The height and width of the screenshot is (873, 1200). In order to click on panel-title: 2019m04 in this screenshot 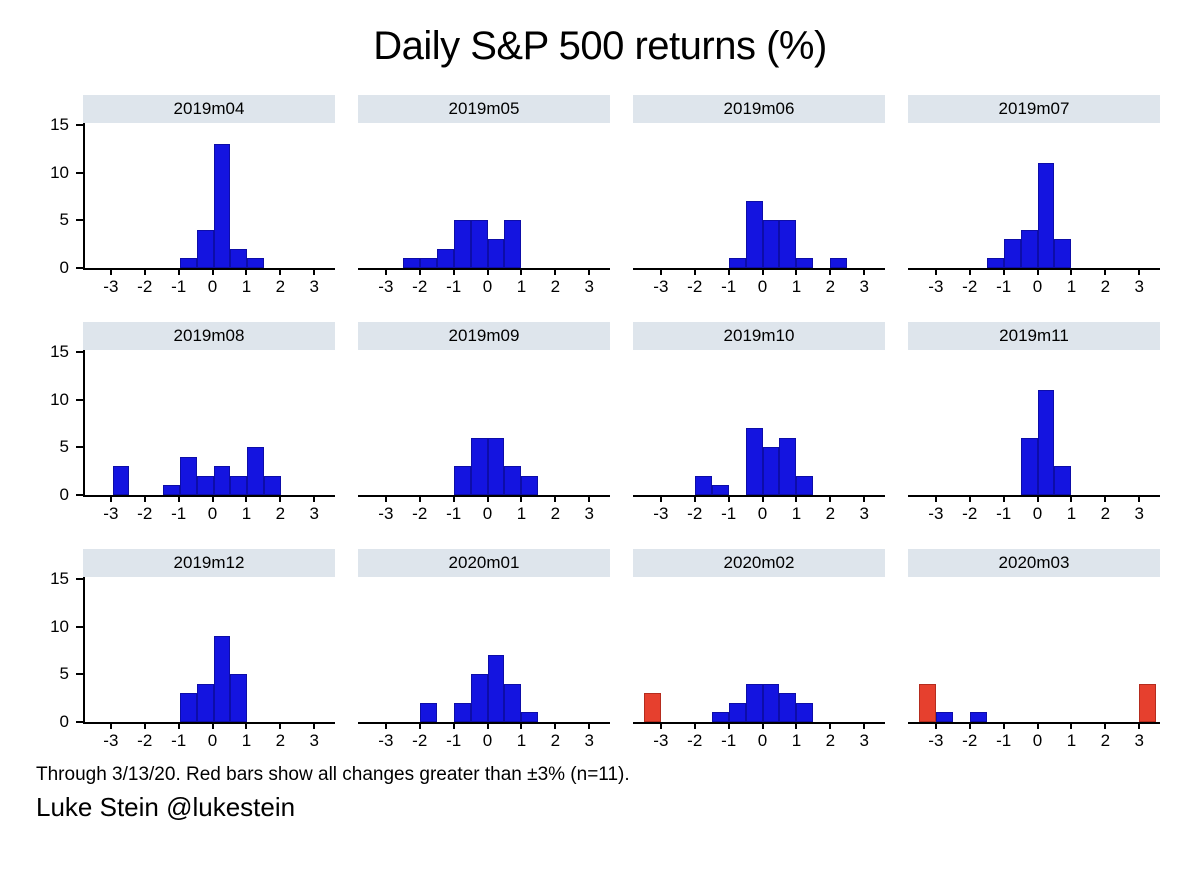, I will do `click(209, 108)`.